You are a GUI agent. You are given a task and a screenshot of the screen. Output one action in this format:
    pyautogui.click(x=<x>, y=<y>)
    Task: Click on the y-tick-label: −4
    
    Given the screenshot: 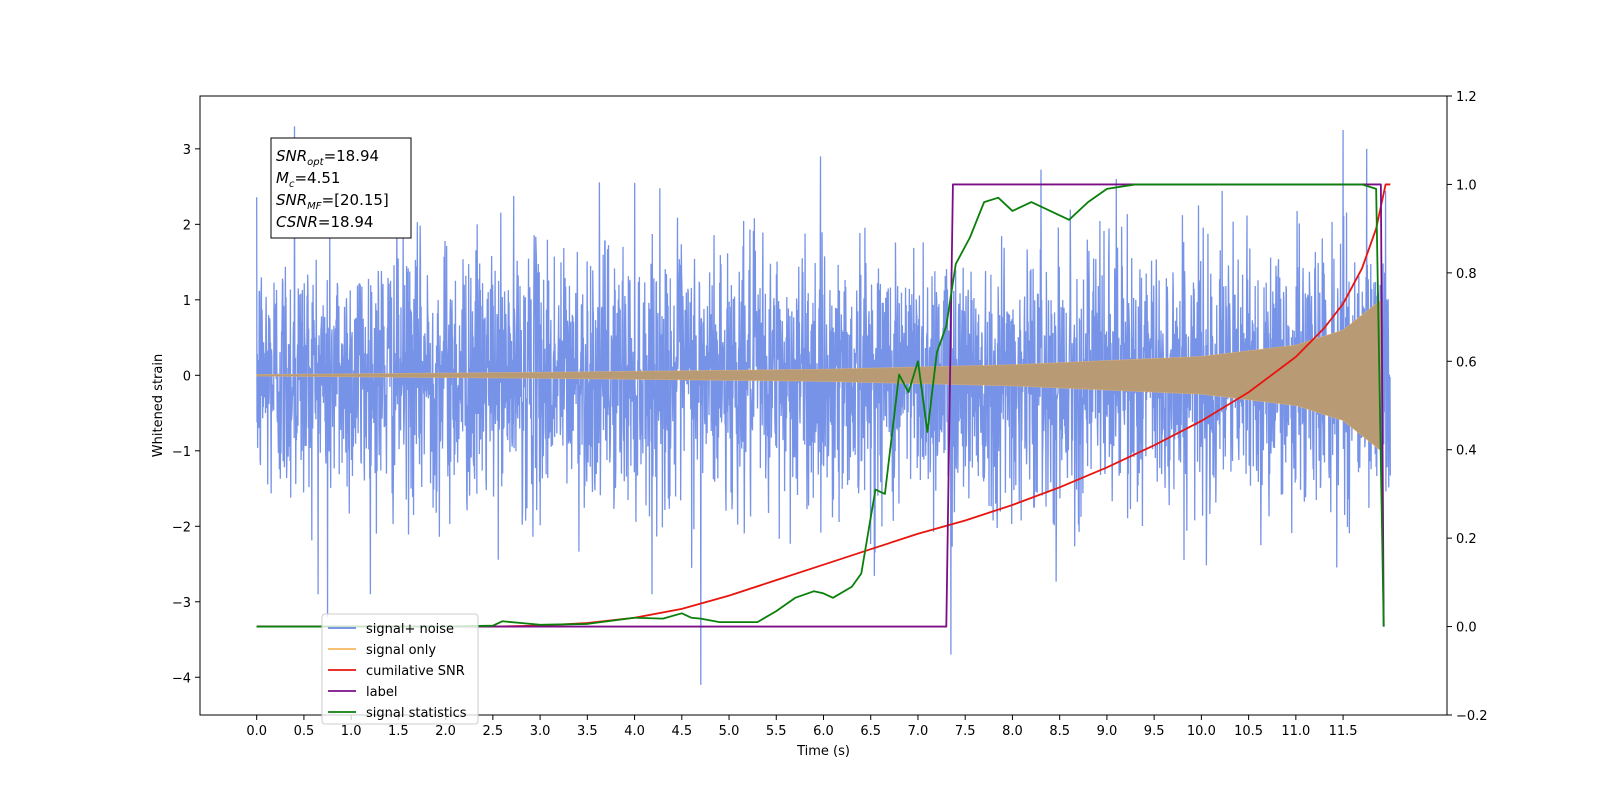 What is the action you would take?
    pyautogui.click(x=181, y=678)
    